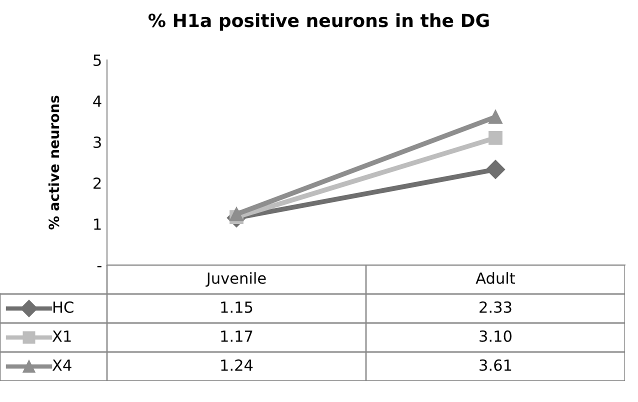 The width and height of the screenshot is (638, 402). I want to click on y-tick-label: 1, so click(97, 224).